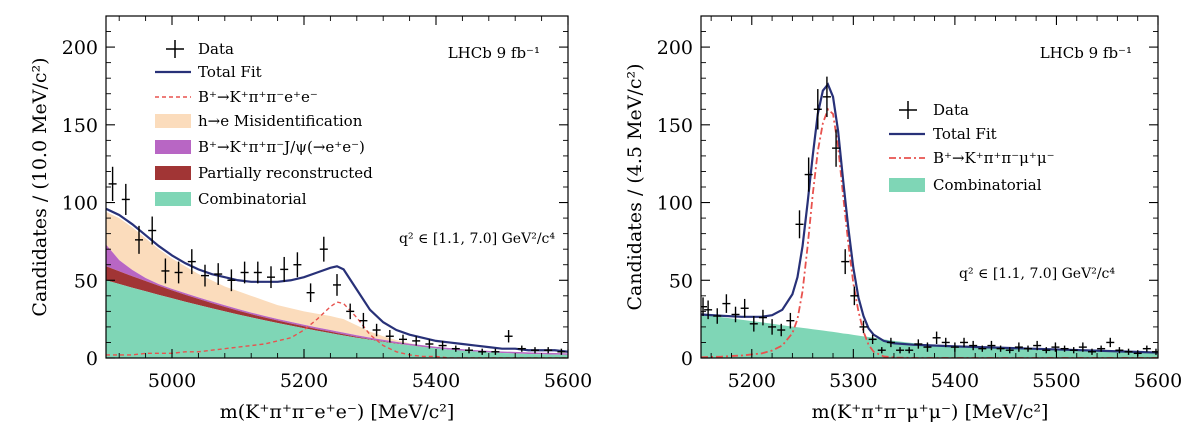 The height and width of the screenshot is (437, 1200). I want to click on left-jpsi-area, so click(337, 299).